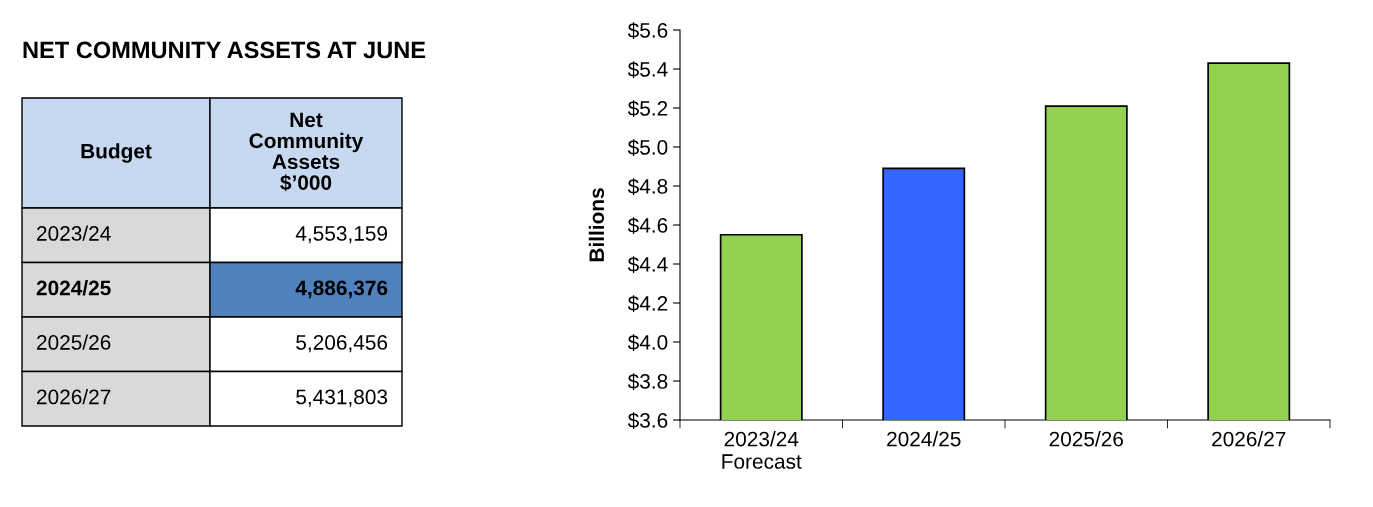 This screenshot has width=1373, height=507. What do you see at coordinates (74, 342) in the screenshot?
I see `text: 2025/26` at bounding box center [74, 342].